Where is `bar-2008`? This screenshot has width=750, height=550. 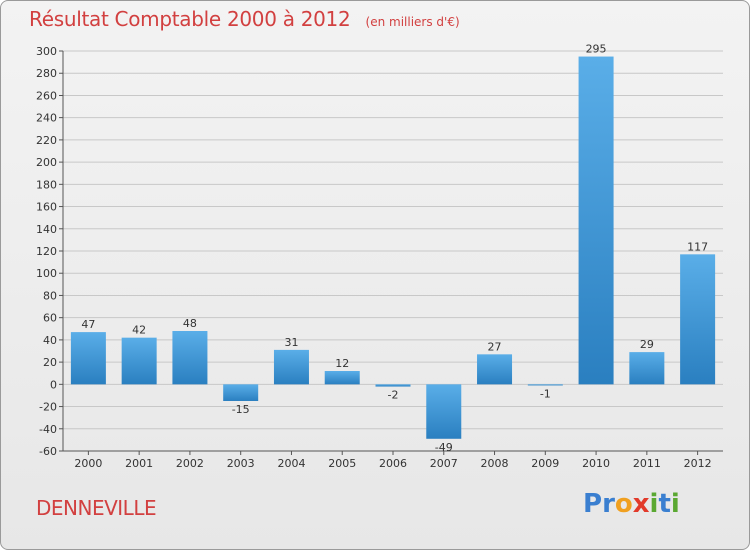
bar-2008 is located at coordinates (495, 369).